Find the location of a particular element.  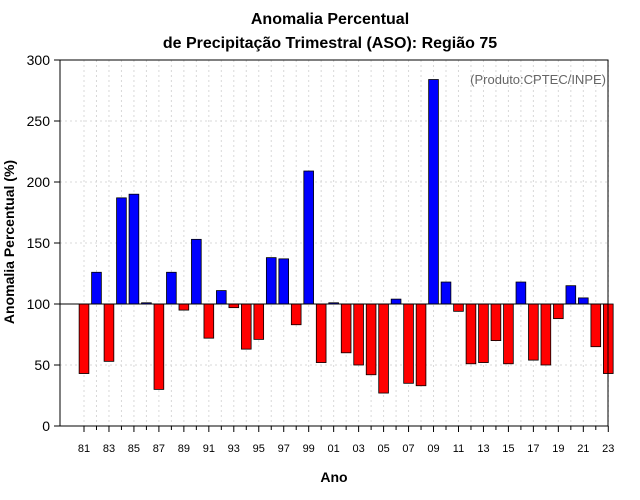

x-tick-label: 81 is located at coordinates (84, 449).